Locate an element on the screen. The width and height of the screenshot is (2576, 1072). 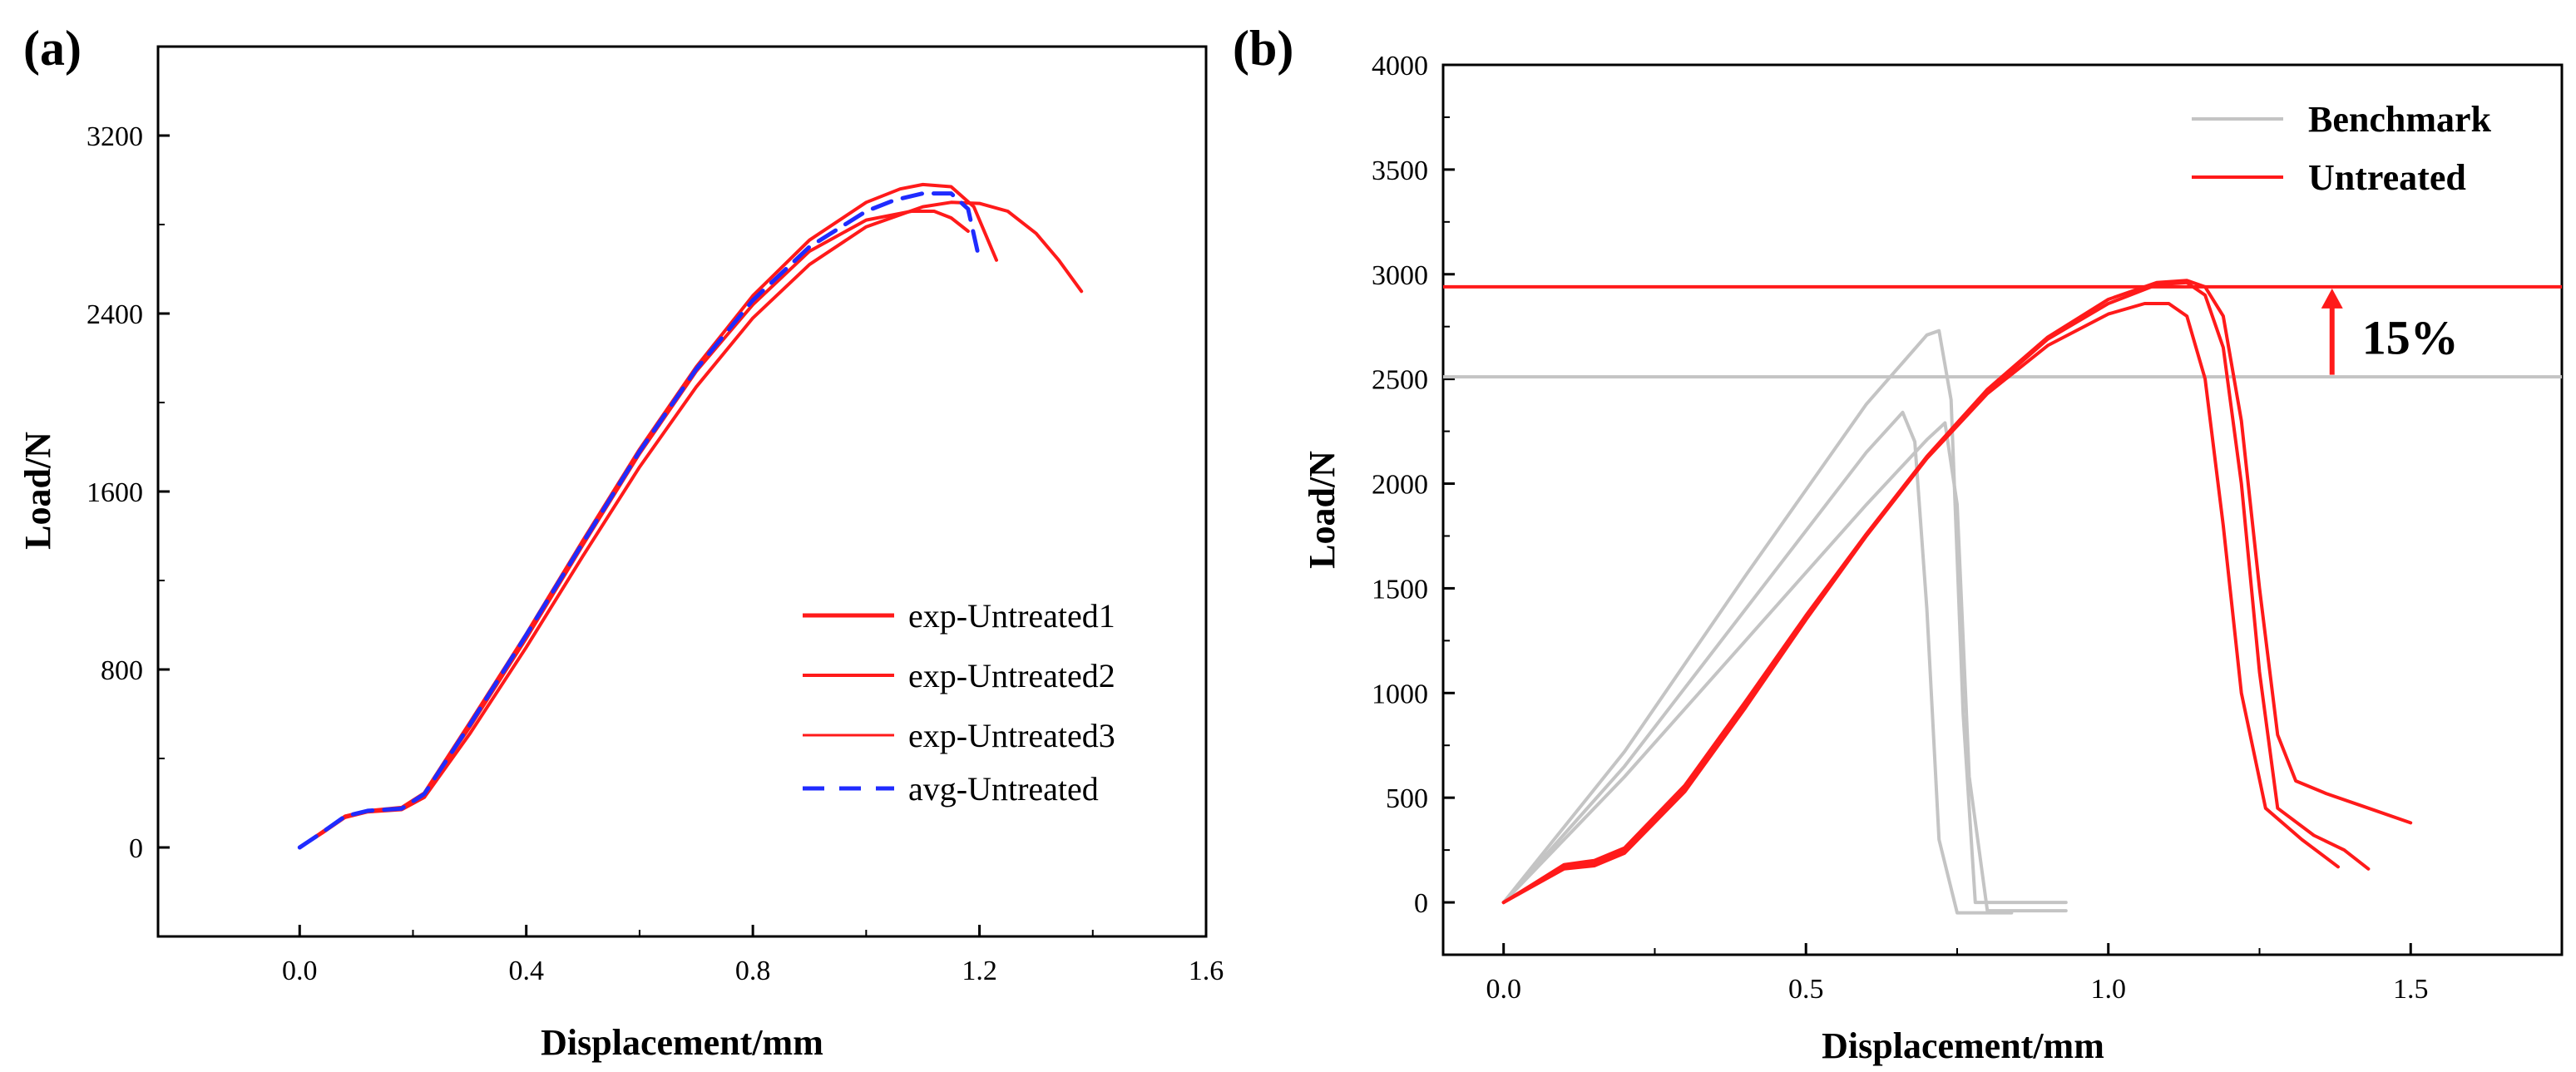
panel-b-y-tick-label: 4000 is located at coordinates (1400, 66).